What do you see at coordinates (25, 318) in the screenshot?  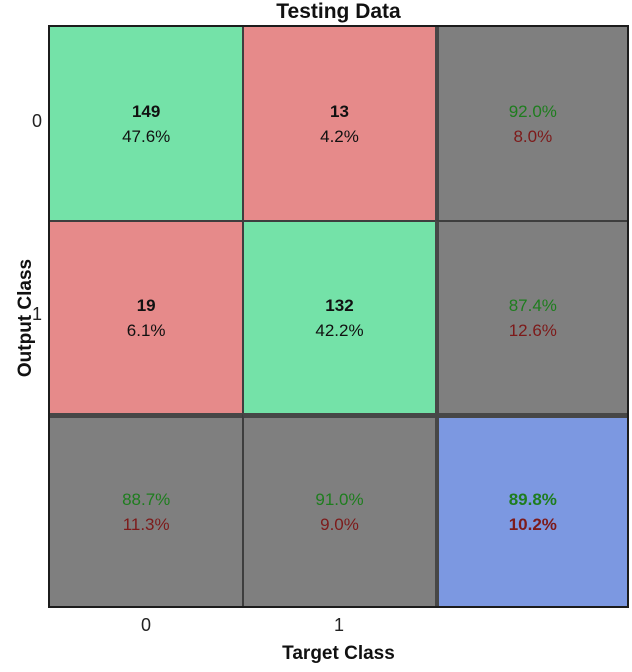 I see `y-axis-label: Output Class` at bounding box center [25, 318].